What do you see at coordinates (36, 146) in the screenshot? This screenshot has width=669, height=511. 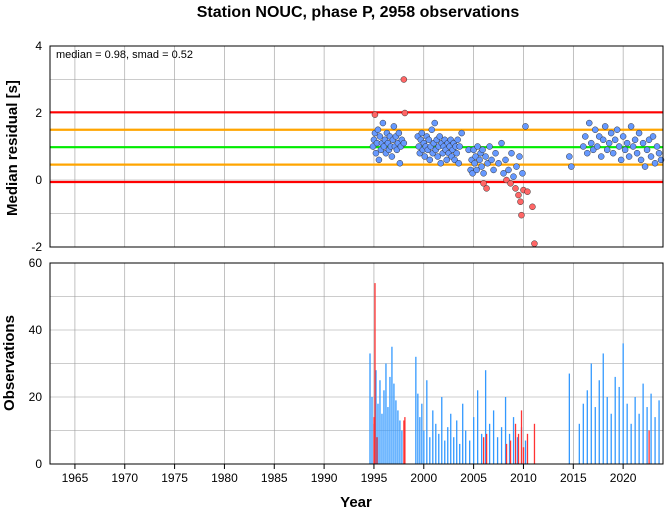 I see `residual-y-ticks: -2 0 2 4` at bounding box center [36, 146].